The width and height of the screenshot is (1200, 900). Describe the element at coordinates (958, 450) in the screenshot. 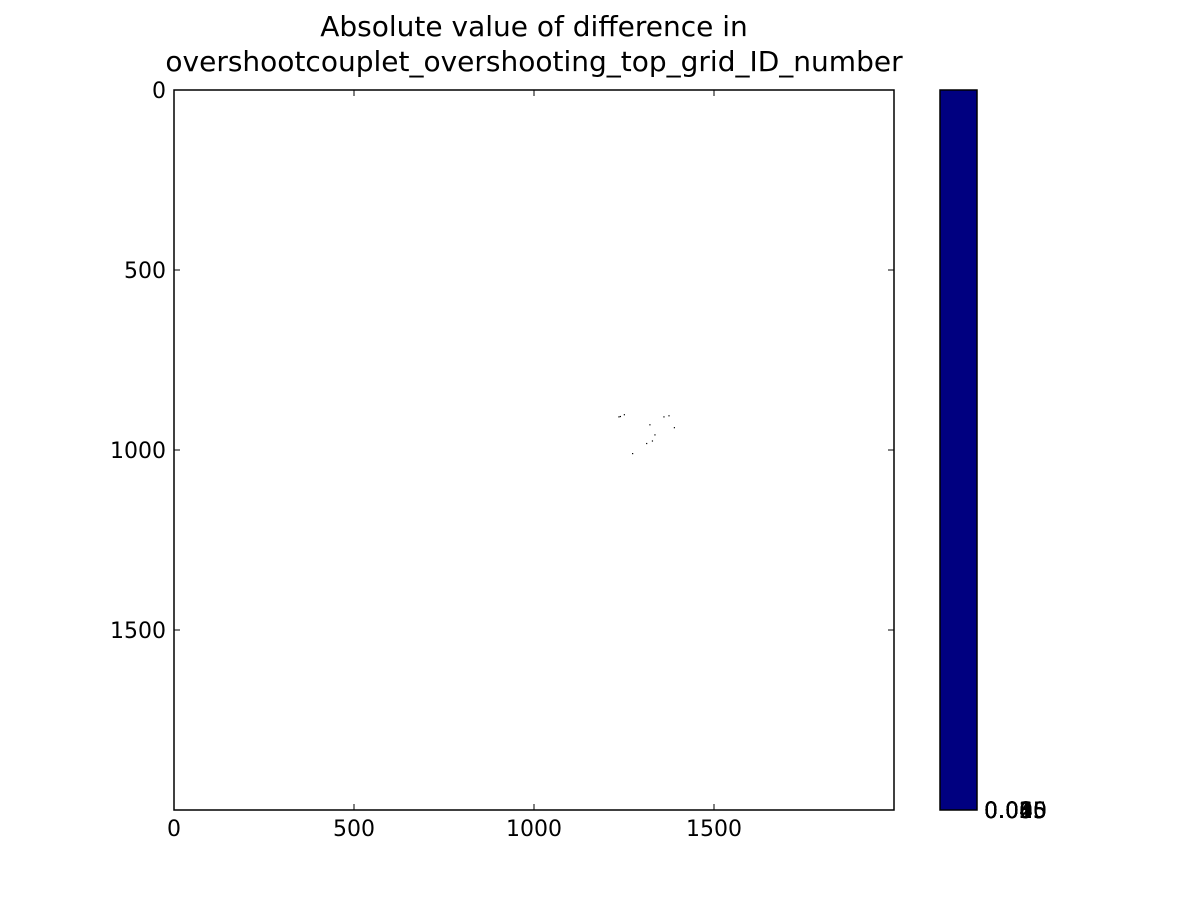

I see `colorbar` at that location.